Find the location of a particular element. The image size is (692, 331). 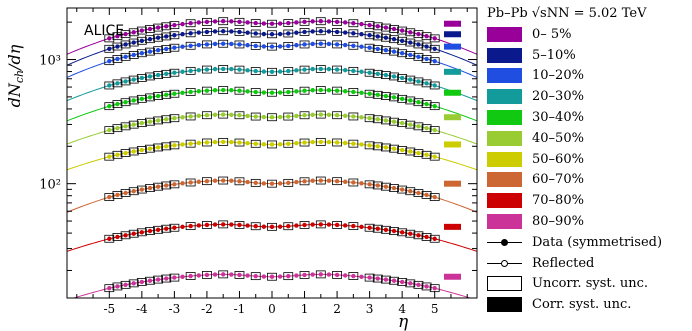

y-tick-label: 10² is located at coordinates (50, 185).